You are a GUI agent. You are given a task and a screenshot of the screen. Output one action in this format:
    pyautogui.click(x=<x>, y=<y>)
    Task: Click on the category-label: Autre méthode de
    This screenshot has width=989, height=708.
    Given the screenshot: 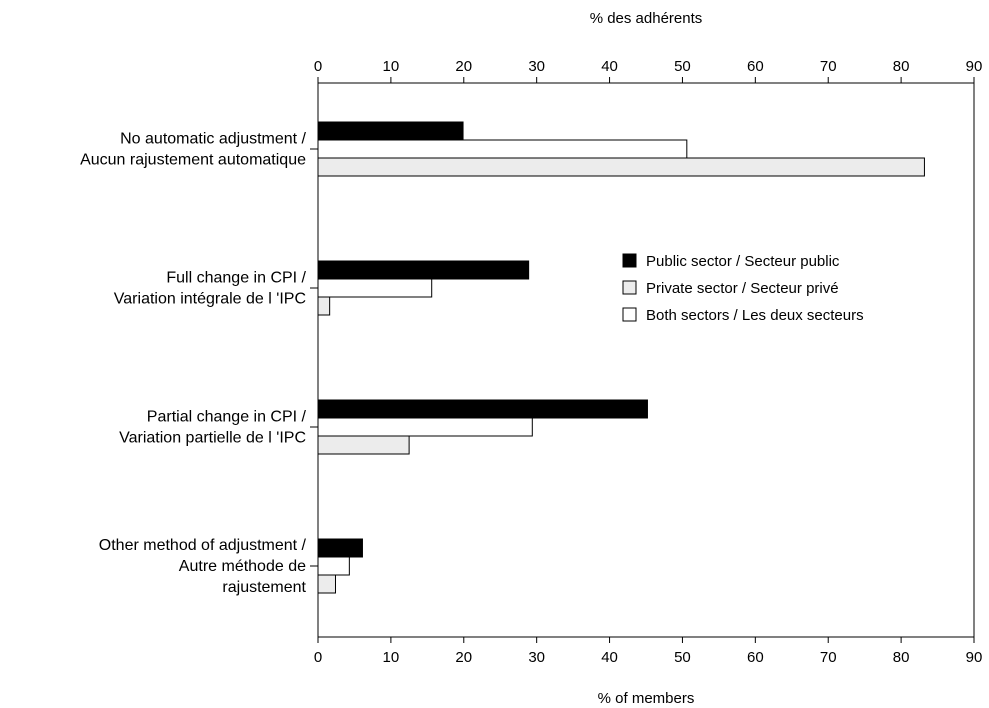 What is the action you would take?
    pyautogui.click(x=242, y=566)
    